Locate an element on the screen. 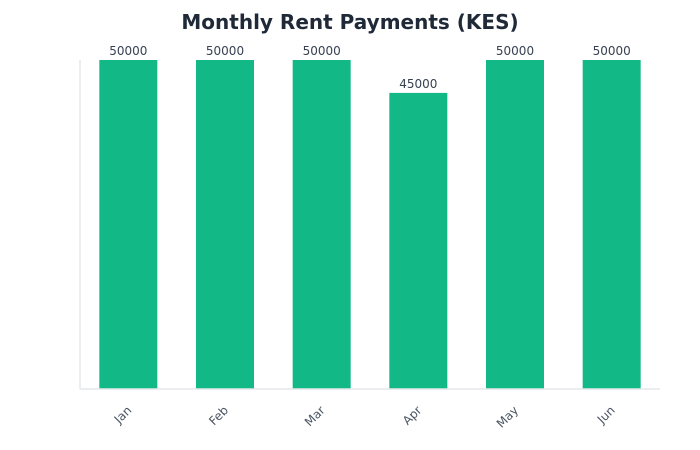 This screenshot has height=450, width=700. x-tick-may: May is located at coordinates (507, 416).